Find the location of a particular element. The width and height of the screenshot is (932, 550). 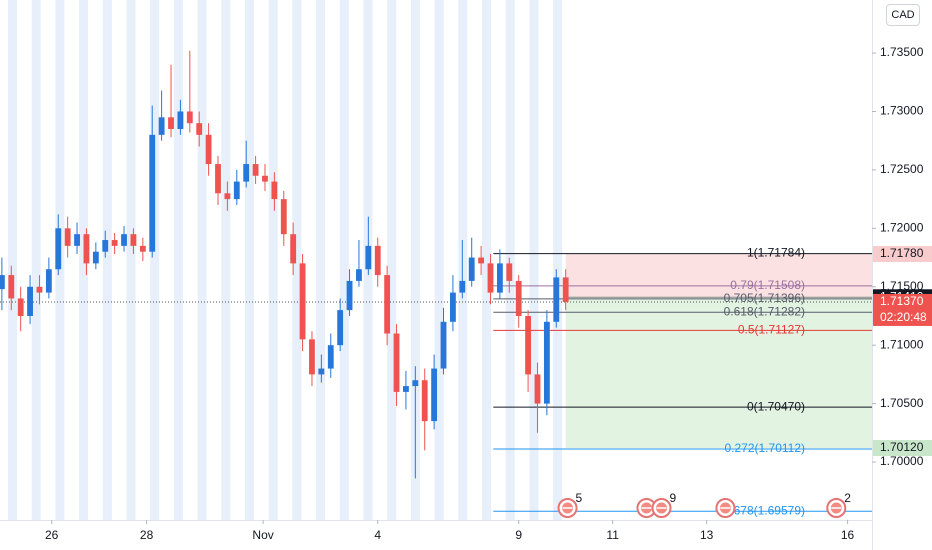

y-tick-label: 1.73500 is located at coordinates (902, 52).